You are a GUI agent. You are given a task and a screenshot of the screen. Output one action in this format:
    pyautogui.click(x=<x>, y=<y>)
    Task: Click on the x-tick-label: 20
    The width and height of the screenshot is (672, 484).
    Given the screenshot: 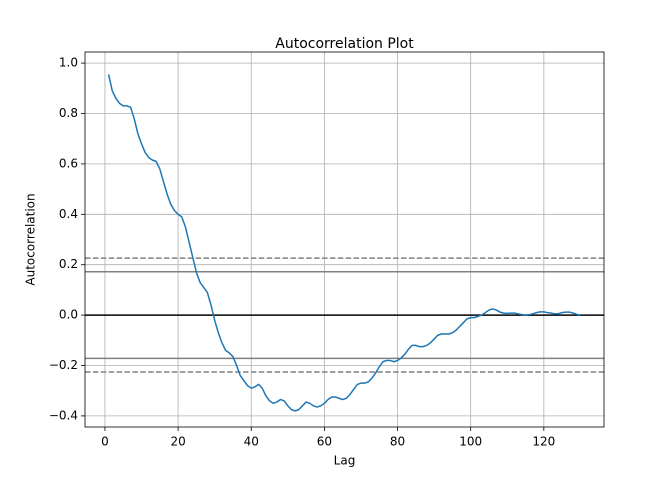 What is the action you would take?
    pyautogui.click(x=177, y=442)
    